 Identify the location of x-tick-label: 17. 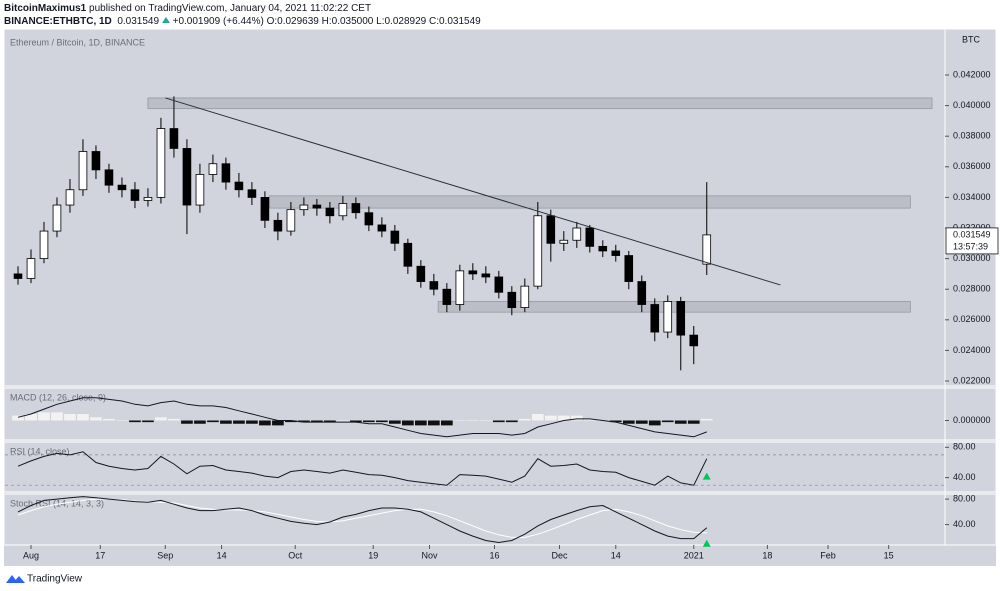
(100, 555).